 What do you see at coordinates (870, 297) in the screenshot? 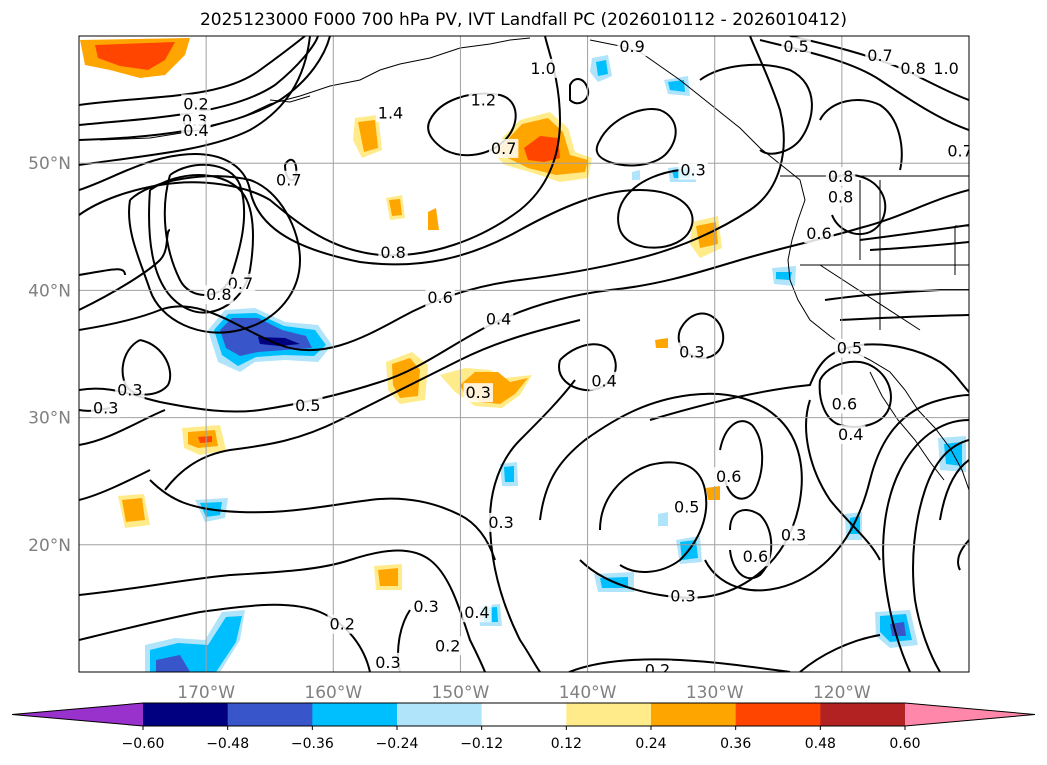
I see `state-border` at bounding box center [870, 297].